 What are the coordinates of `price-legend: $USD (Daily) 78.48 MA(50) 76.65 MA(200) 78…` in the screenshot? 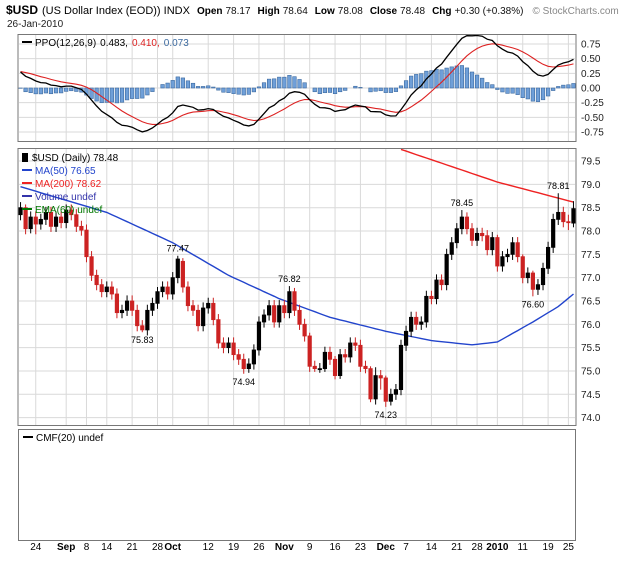 It's located at (70, 184).